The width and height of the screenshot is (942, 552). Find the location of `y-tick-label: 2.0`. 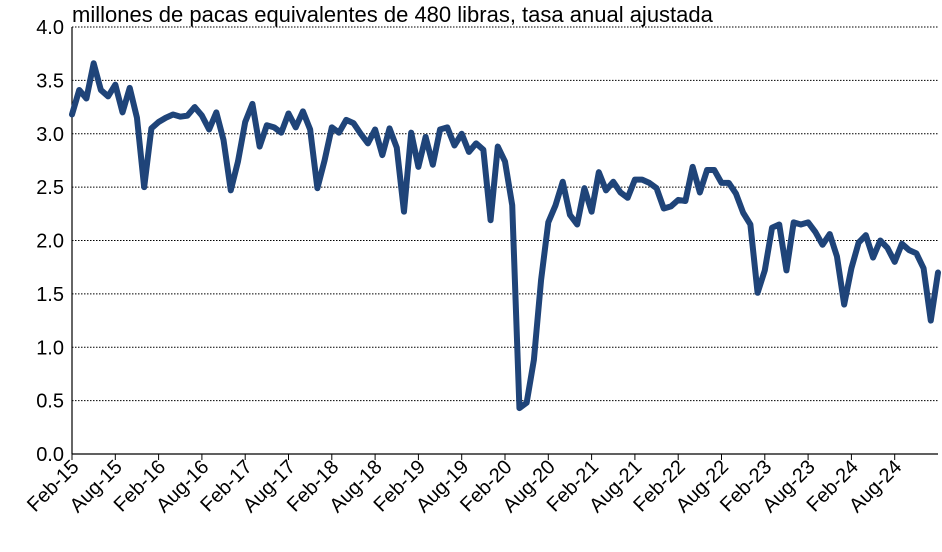

y-tick-label: 2.0 is located at coordinates (50, 242).